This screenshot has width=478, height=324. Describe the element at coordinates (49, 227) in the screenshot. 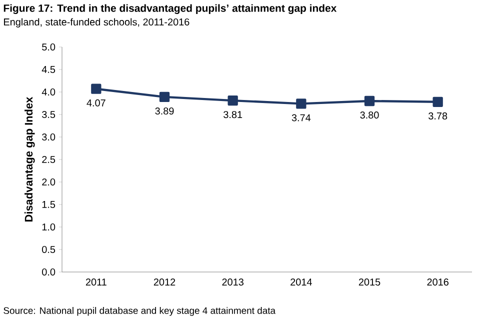

I see `y-tick-label: 1.0` at that location.